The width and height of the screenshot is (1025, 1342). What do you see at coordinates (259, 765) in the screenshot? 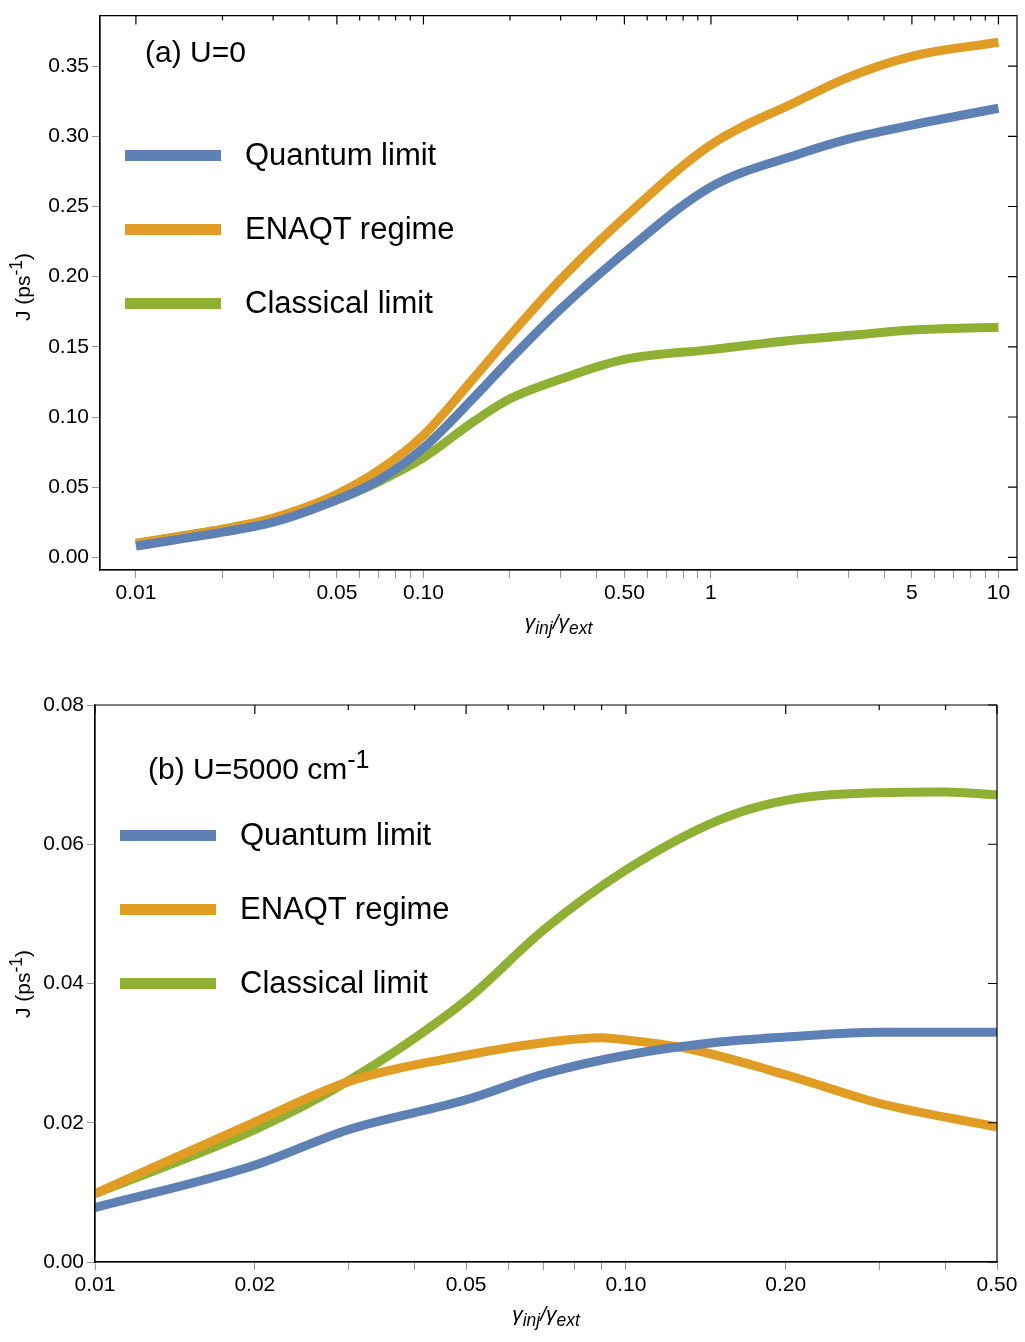
I see `annotation: (b) U=5000 cm$^{-1}$` at bounding box center [259, 765].